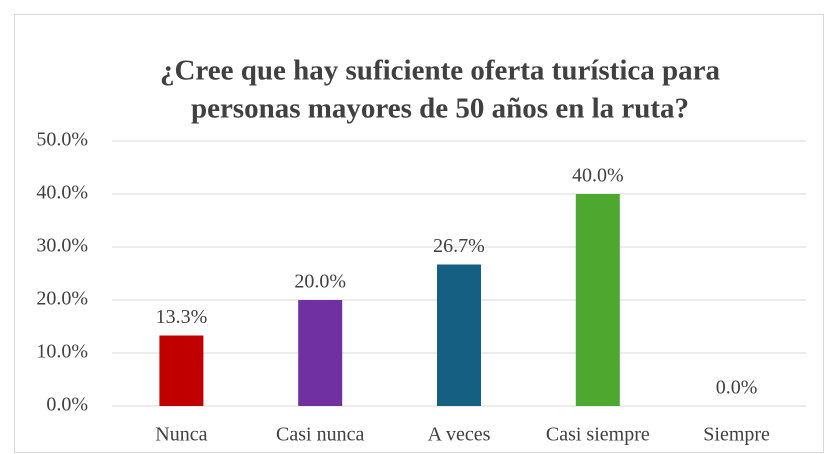 The image size is (825, 454). I want to click on y-tick-label: 50.0%, so click(62, 140).